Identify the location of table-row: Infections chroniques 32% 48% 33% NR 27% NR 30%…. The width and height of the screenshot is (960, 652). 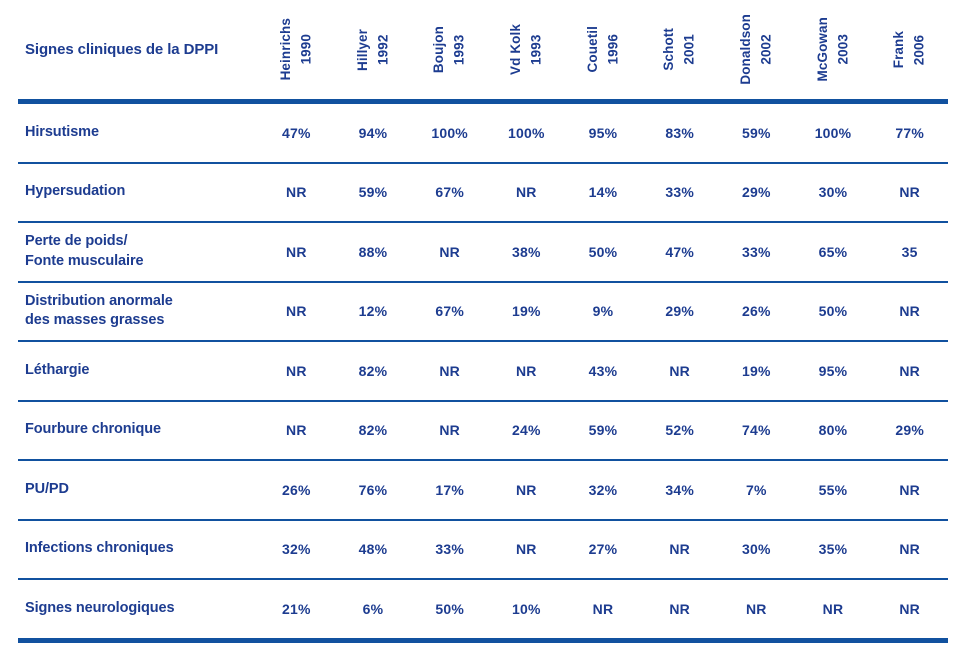
(483, 550).